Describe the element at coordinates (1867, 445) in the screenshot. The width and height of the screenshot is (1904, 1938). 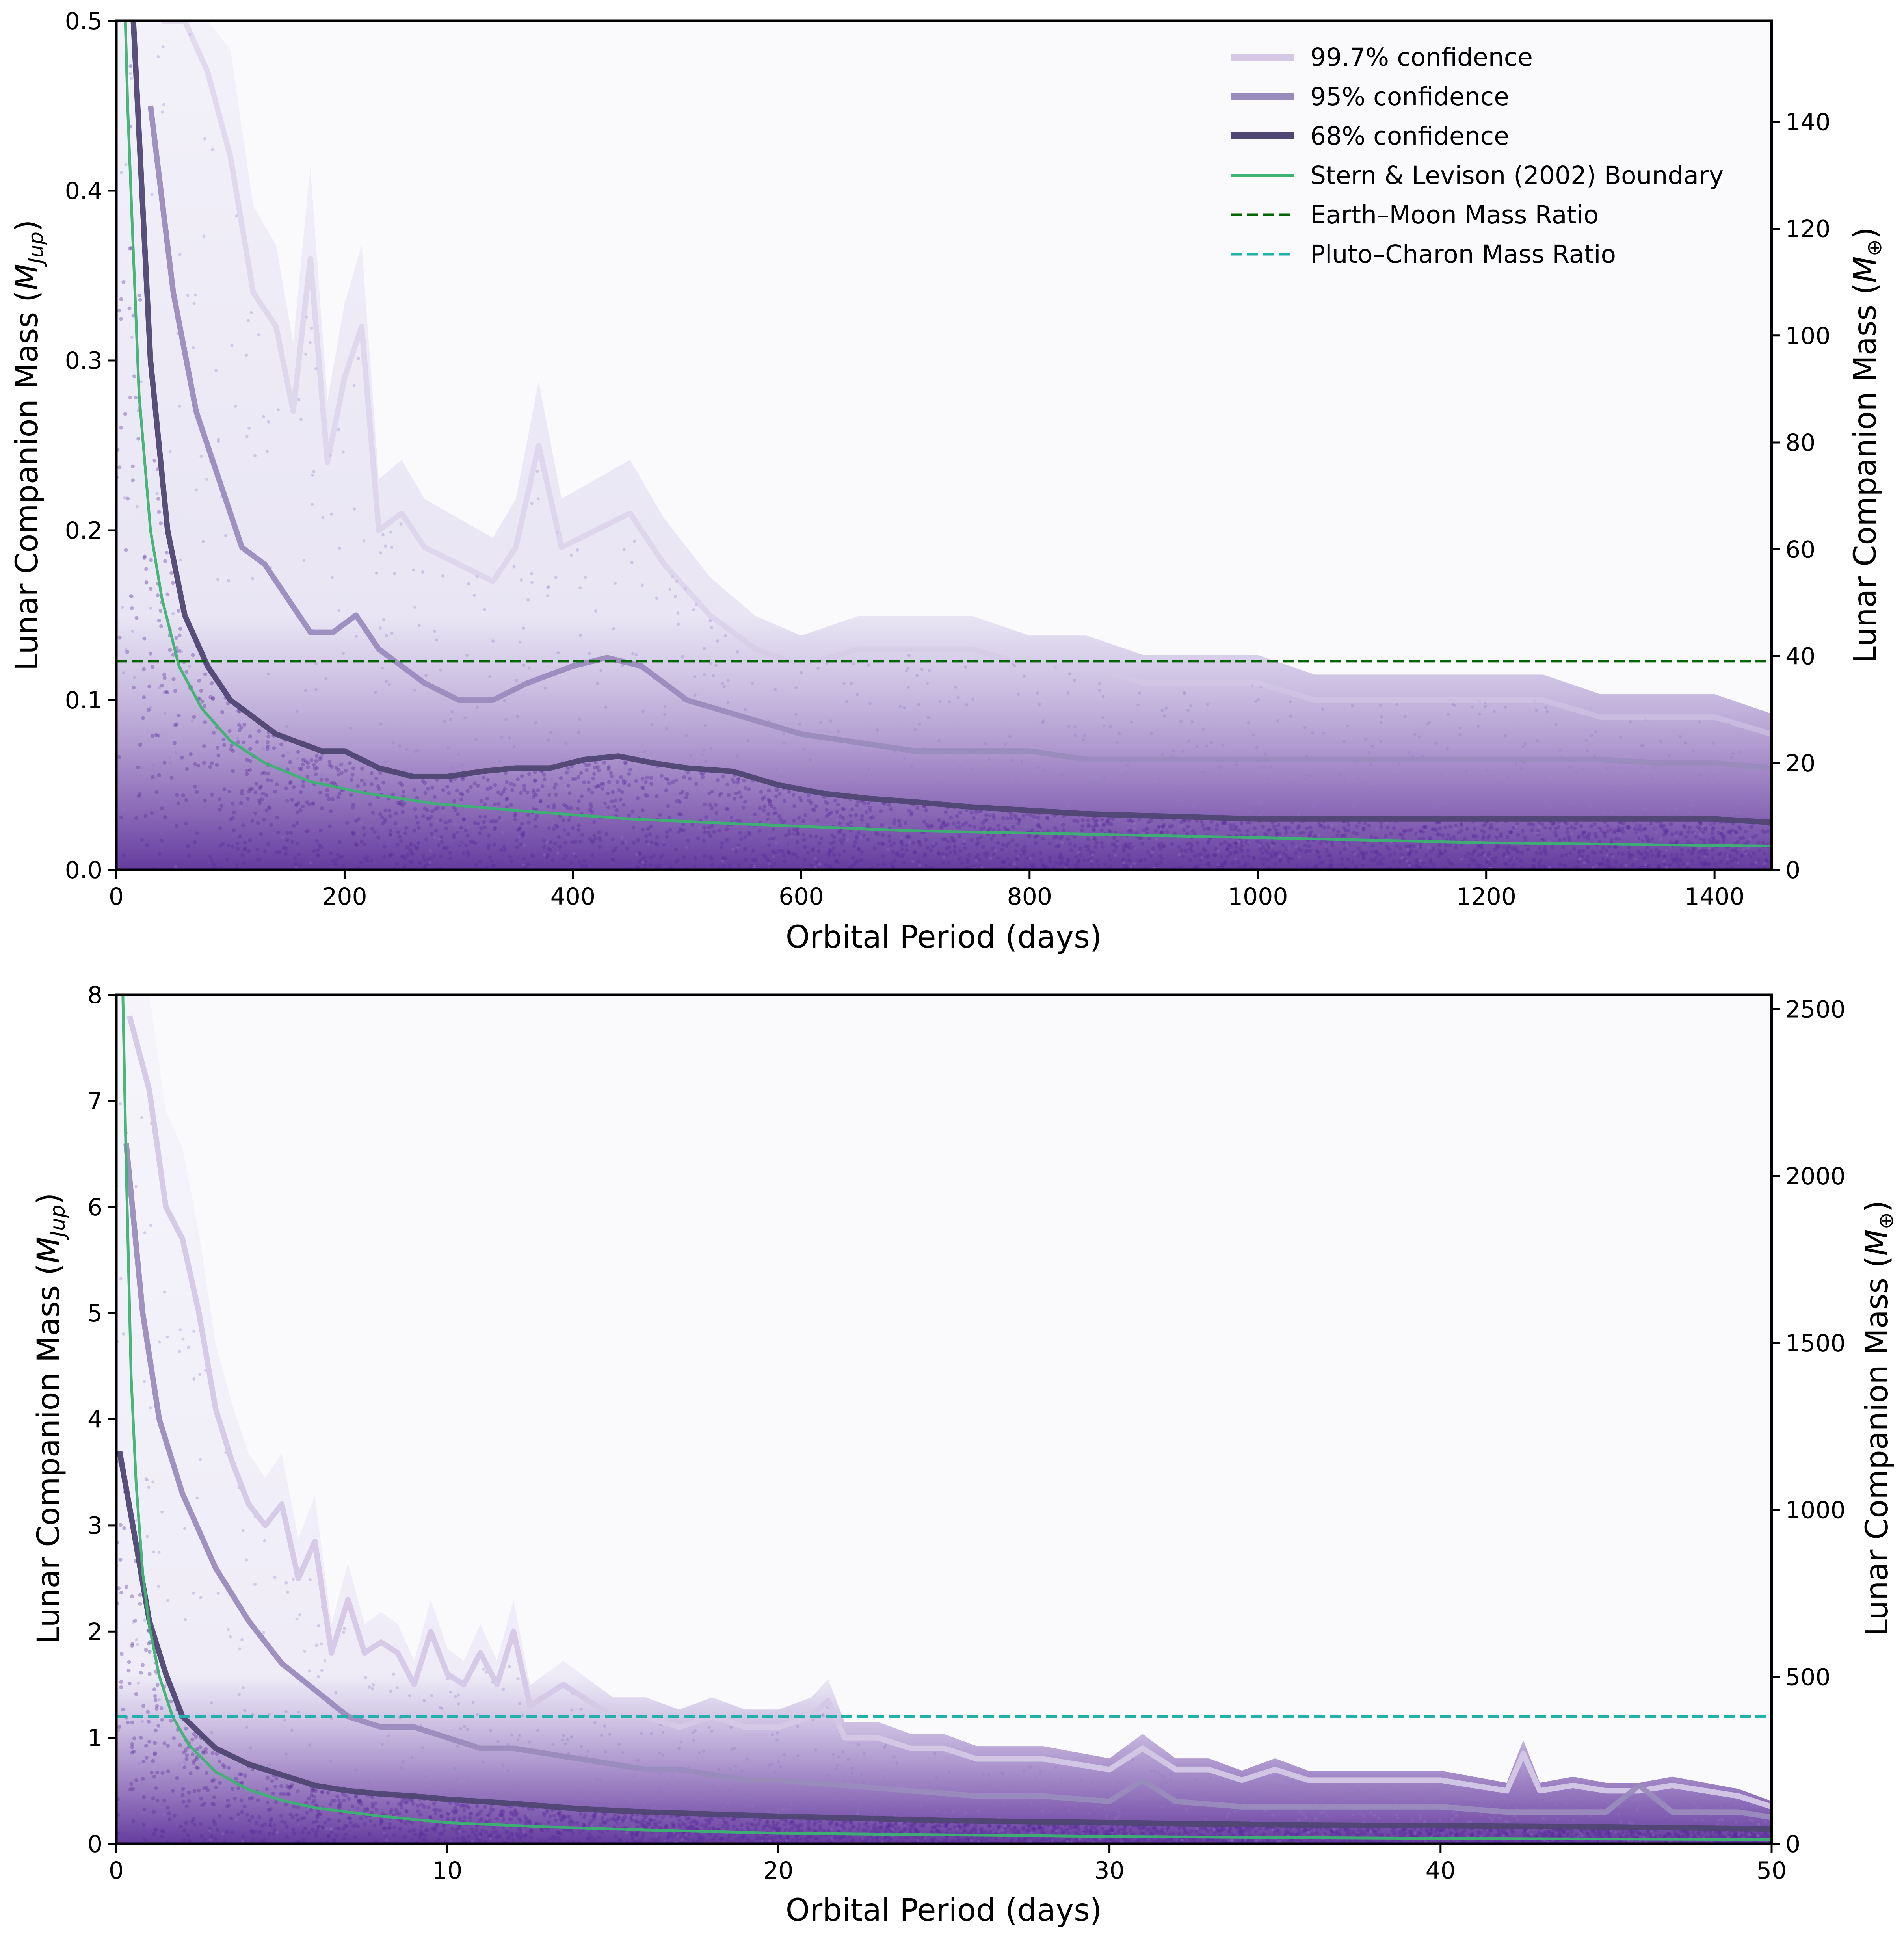
I see `y2-axis-label: Lunar Companion Mass (M⊕)` at that location.